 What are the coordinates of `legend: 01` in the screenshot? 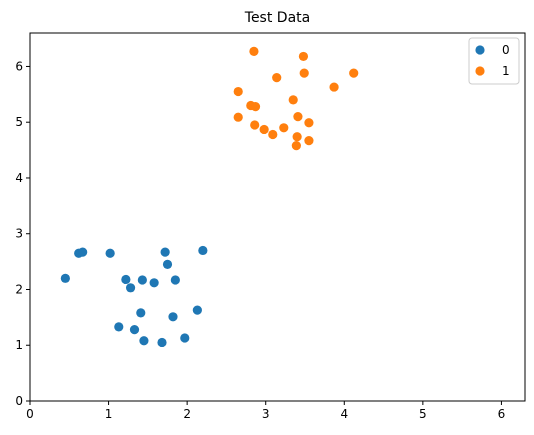 It's located at (494, 61).